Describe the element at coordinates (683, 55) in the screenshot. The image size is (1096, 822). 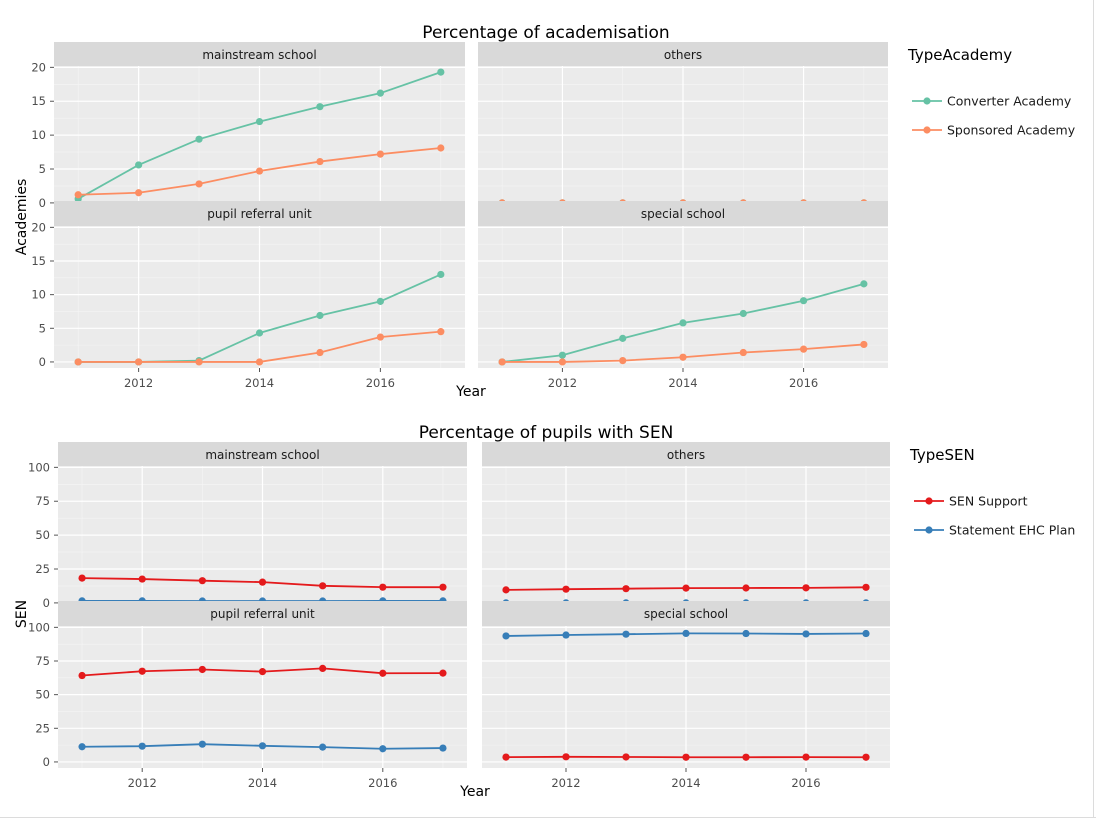
I see `chart1-panel2-strip-label: others` at that location.